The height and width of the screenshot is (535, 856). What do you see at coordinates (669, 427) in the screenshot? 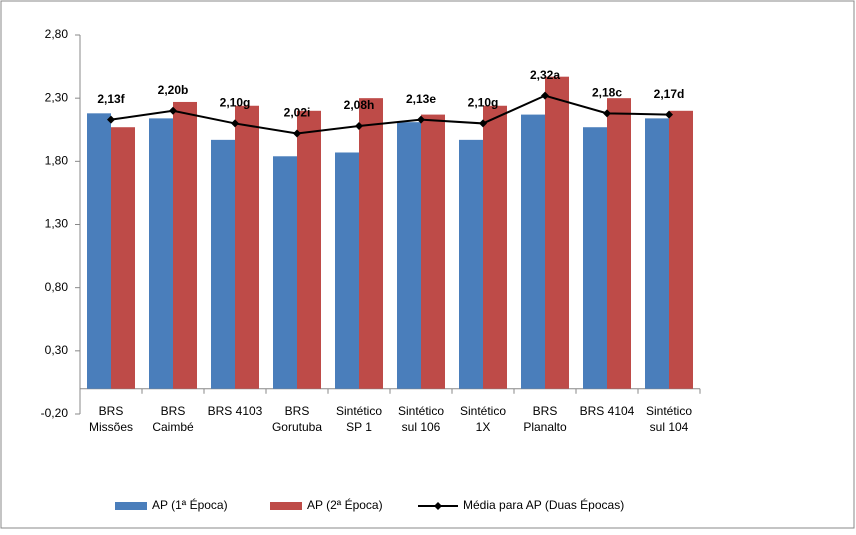
I see `x-tick-label: sul 104` at bounding box center [669, 427].